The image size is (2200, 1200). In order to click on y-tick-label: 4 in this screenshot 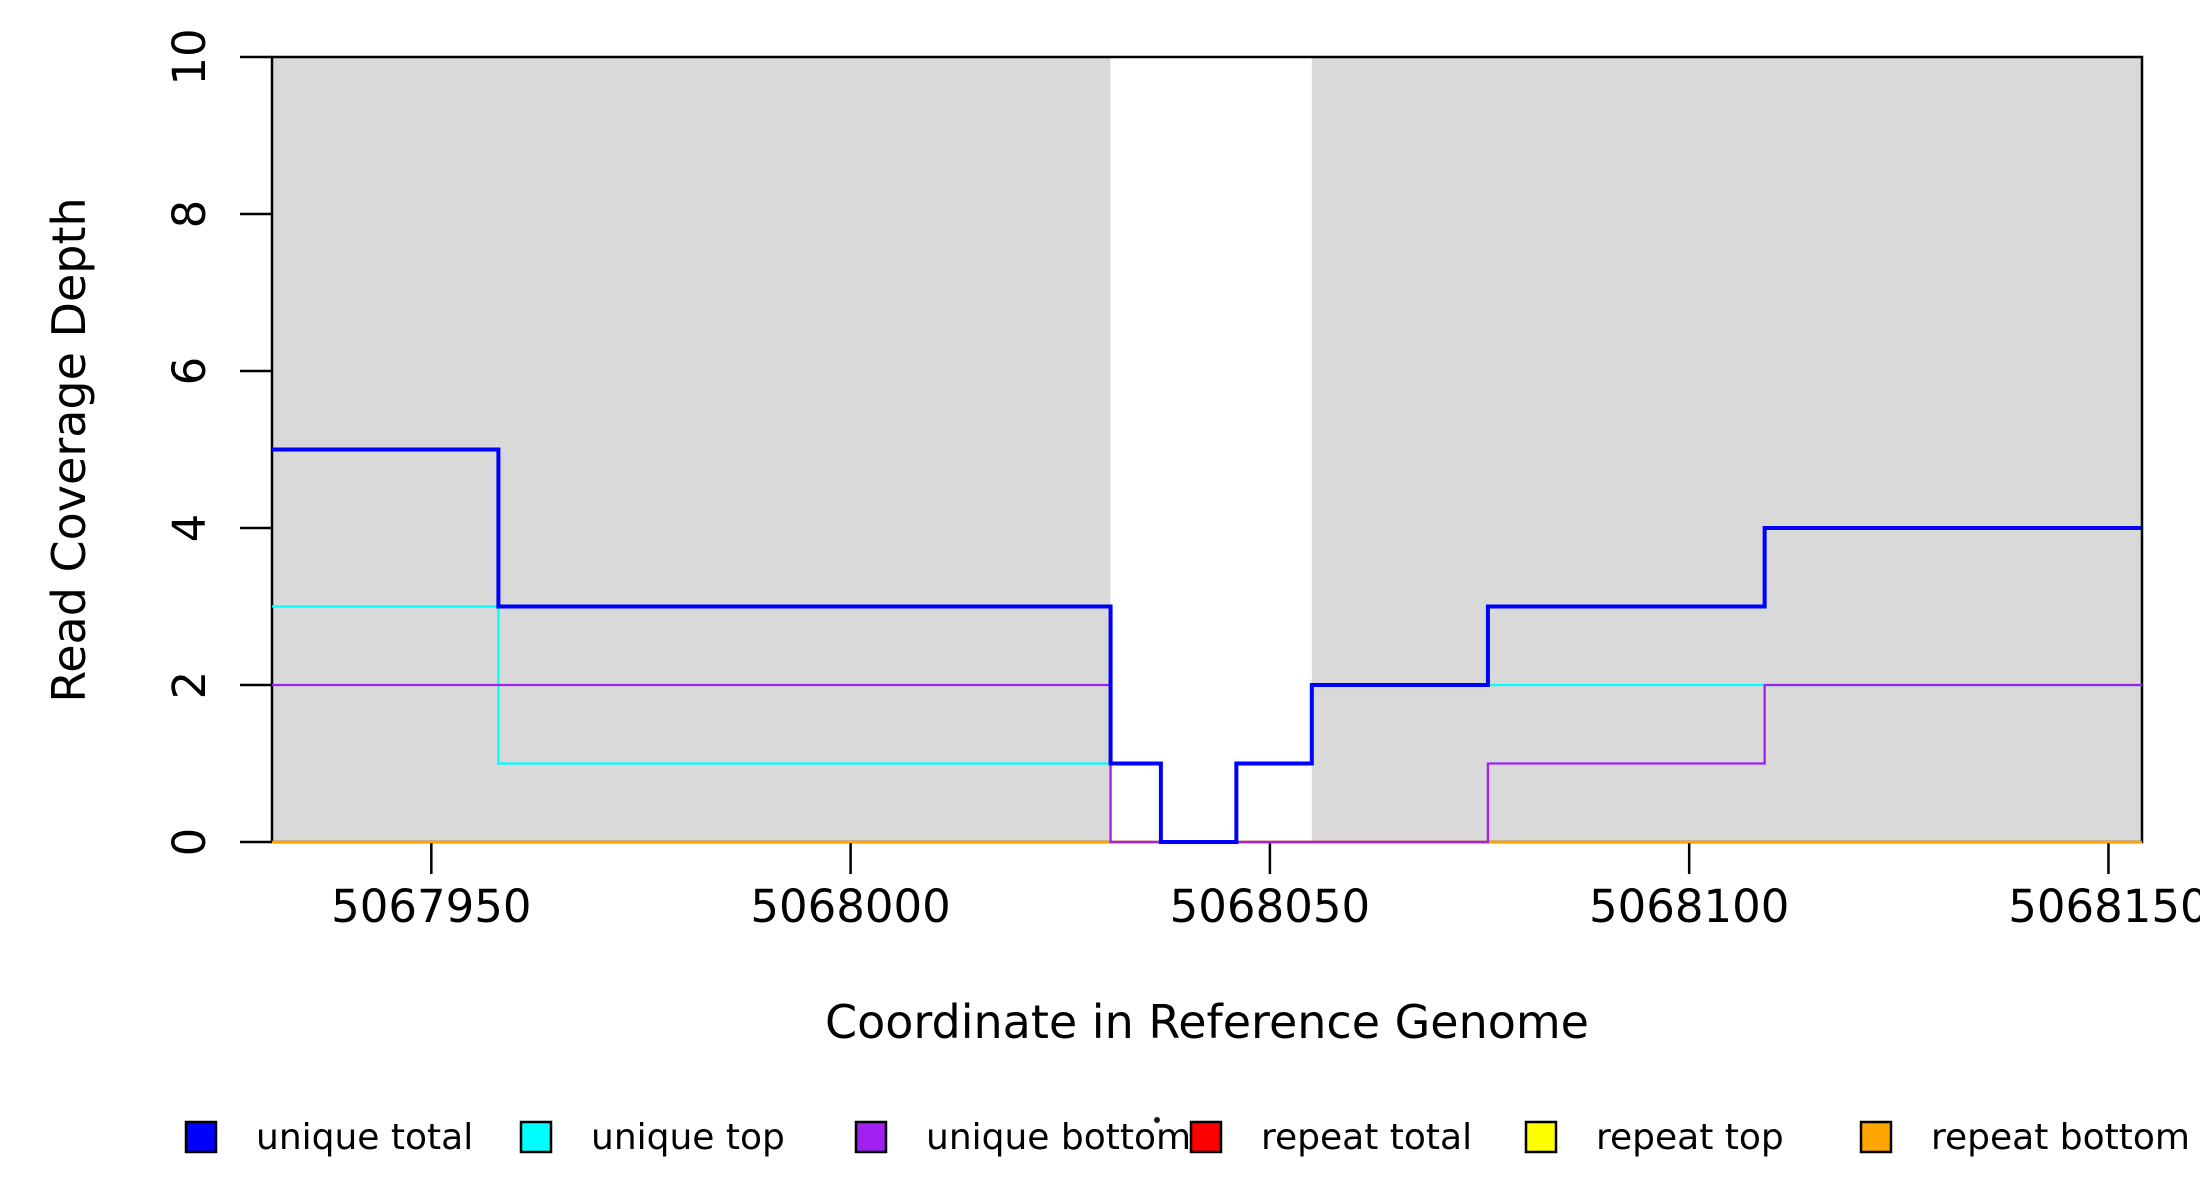, I will do `click(189, 528)`.